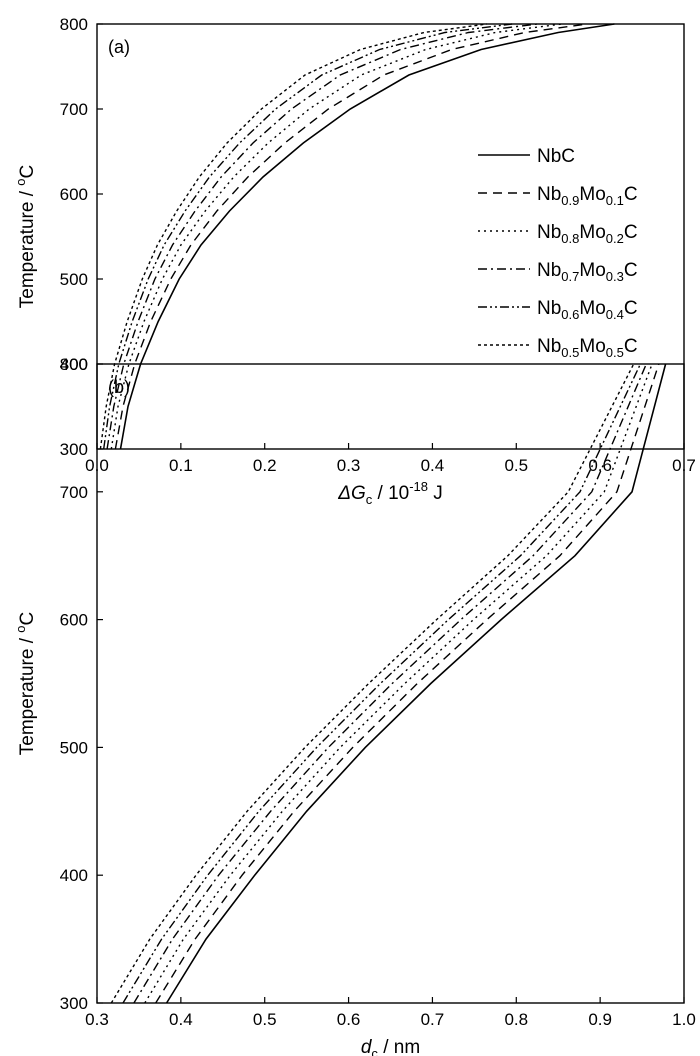 This screenshot has width=700, height=1056. What do you see at coordinates (433, 1019) in the screenshot?
I see `x-tick-label: 0.7` at bounding box center [433, 1019].